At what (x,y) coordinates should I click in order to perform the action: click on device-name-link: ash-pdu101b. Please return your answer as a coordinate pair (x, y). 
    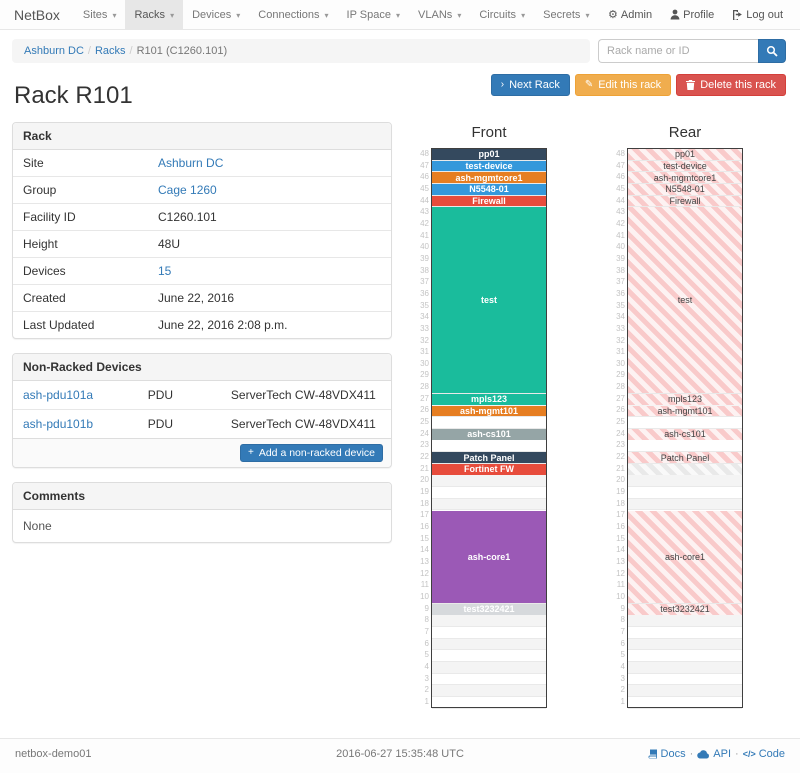
    Looking at the image, I should click on (58, 424).